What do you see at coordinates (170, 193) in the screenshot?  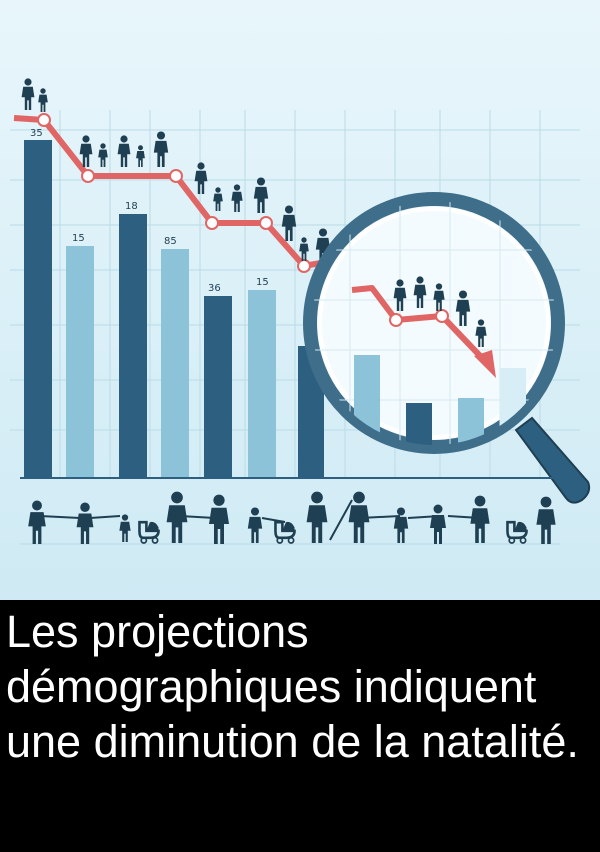 I see `trend-line` at bounding box center [170, 193].